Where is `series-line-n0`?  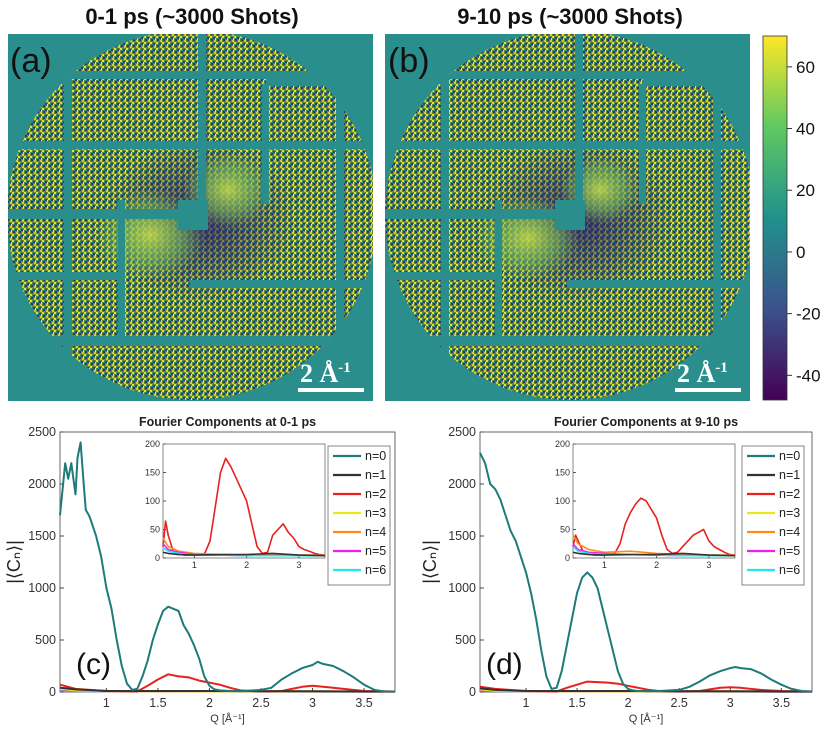
series-line-n0 is located at coordinates (227, 567).